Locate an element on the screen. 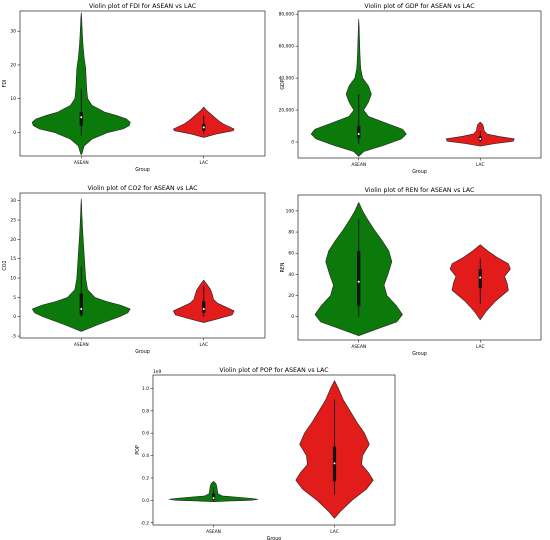  chart-title: Violin plot of GDP for ASEAN vs LAC is located at coordinates (419, 6).